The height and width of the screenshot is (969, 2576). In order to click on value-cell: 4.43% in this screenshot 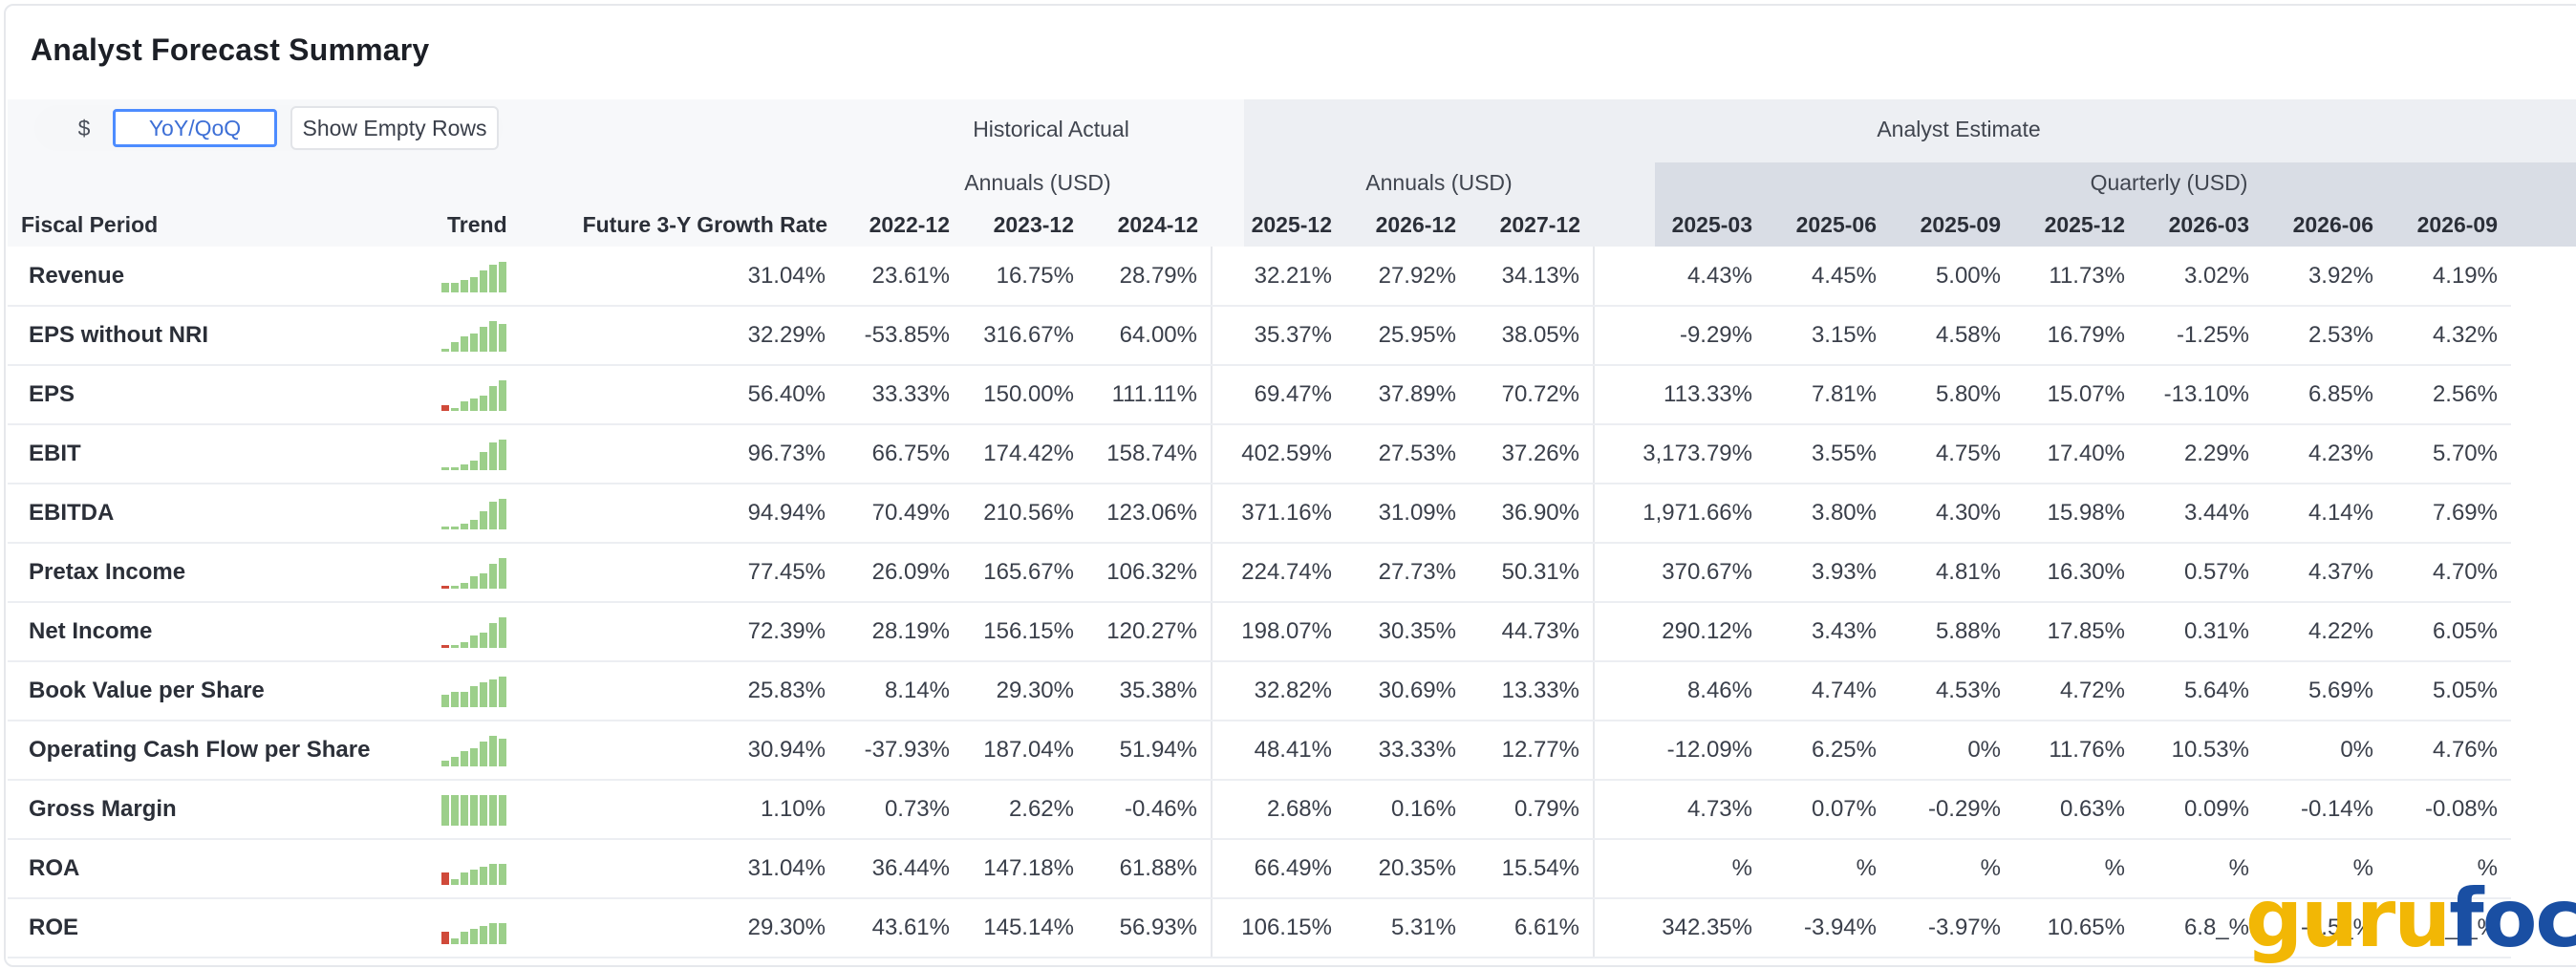, I will do `click(1679, 277)`.